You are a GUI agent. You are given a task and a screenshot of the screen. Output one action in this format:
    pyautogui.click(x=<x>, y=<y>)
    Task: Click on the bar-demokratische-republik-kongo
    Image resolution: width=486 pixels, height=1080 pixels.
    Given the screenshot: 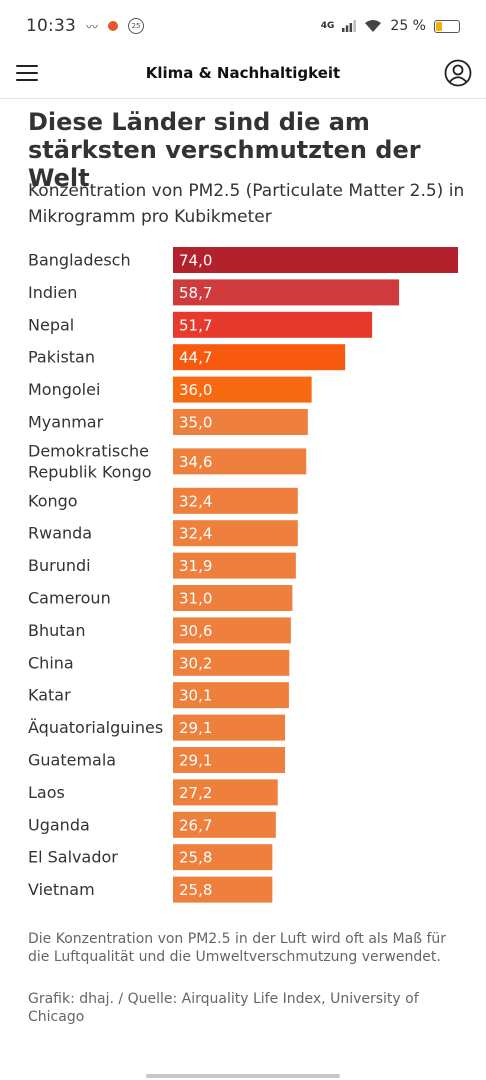 What is the action you would take?
    pyautogui.click(x=240, y=461)
    